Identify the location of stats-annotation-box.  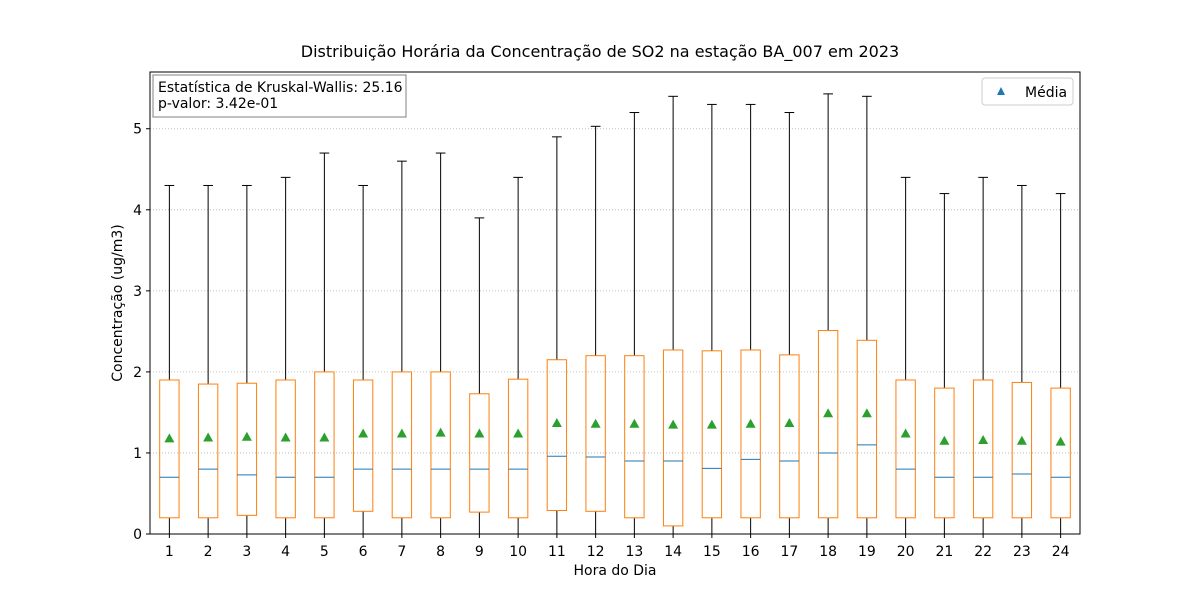
(279, 96).